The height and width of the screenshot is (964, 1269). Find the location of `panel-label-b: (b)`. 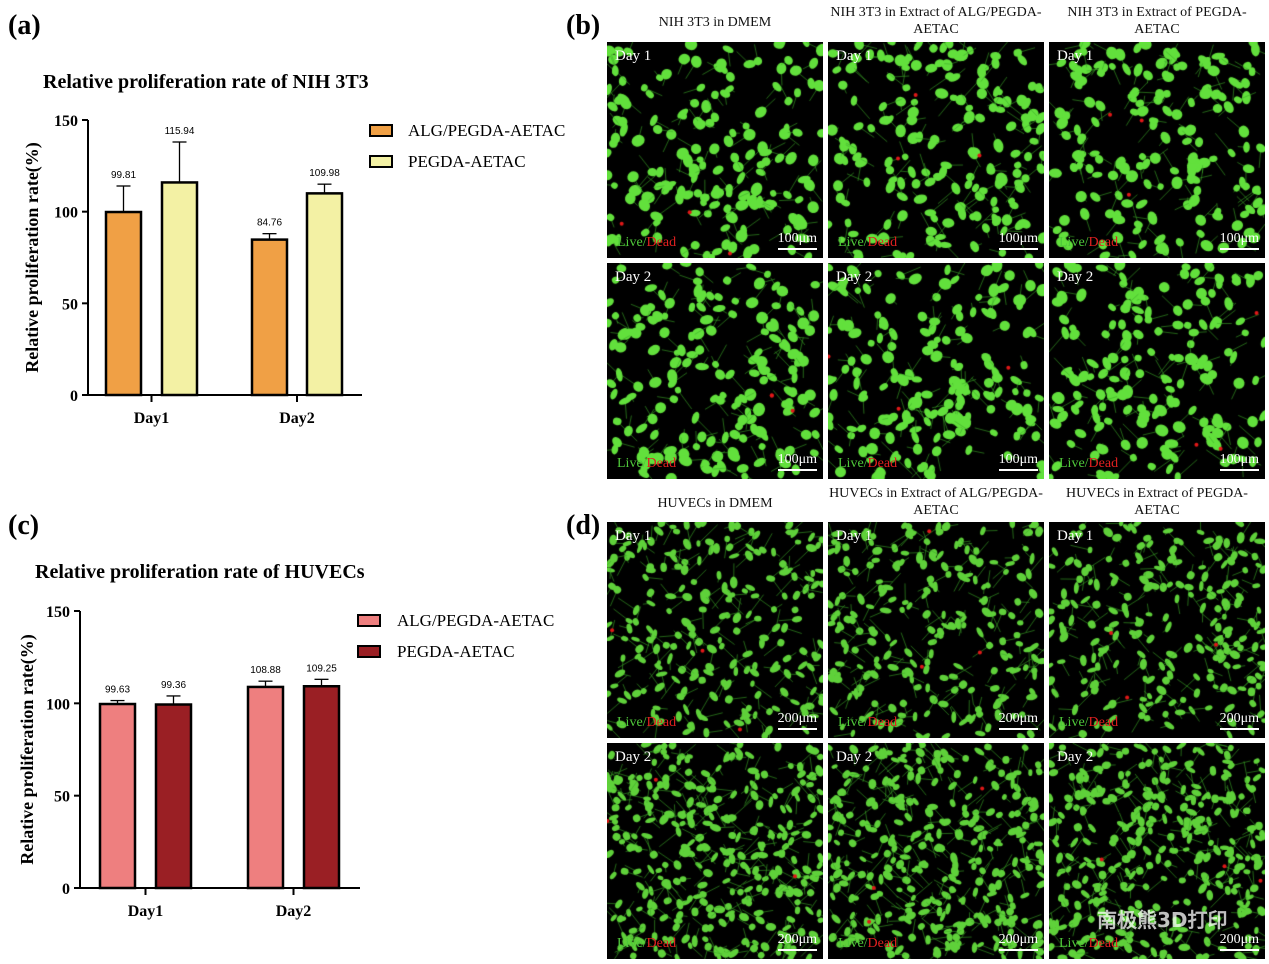

panel-label-b: (b) is located at coordinates (583, 25).